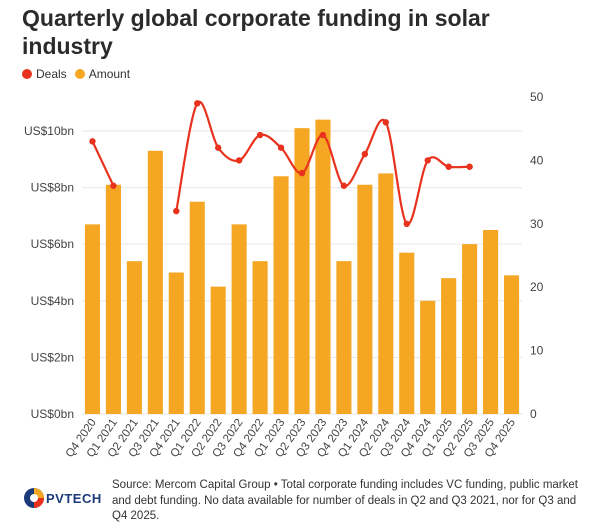 The image size is (589, 529). What do you see at coordinates (52, 188) in the screenshot?
I see `y-left-tick-label: US$8bn` at bounding box center [52, 188].